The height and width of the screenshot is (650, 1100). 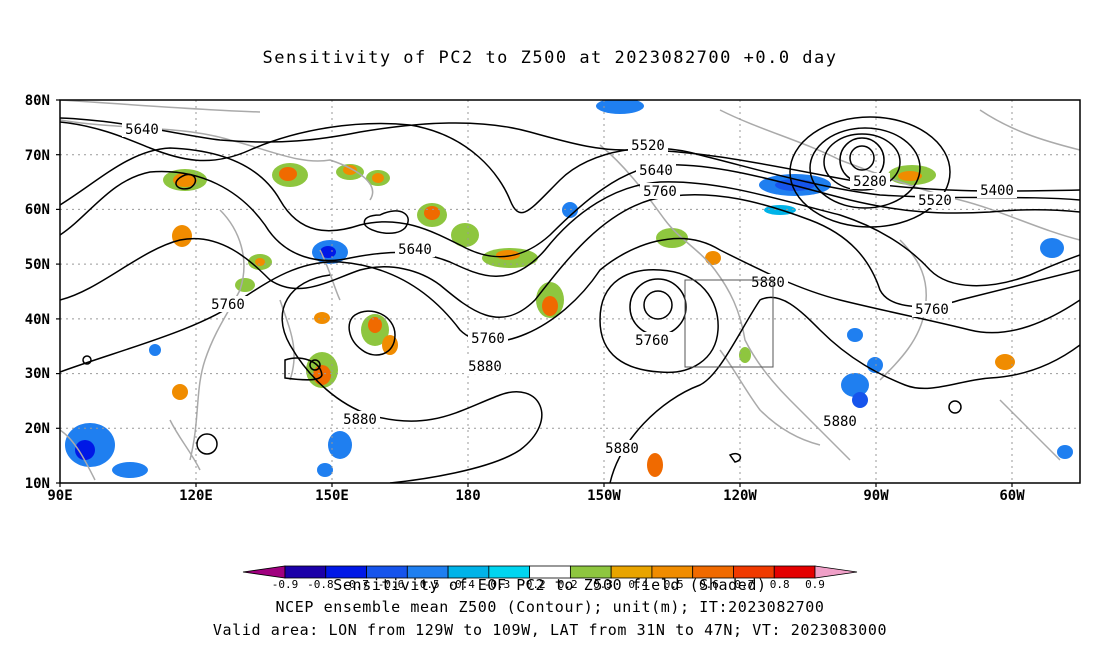 What do you see at coordinates (332, 496) in the screenshot?
I see `lon-label: 150E` at bounding box center [332, 496].